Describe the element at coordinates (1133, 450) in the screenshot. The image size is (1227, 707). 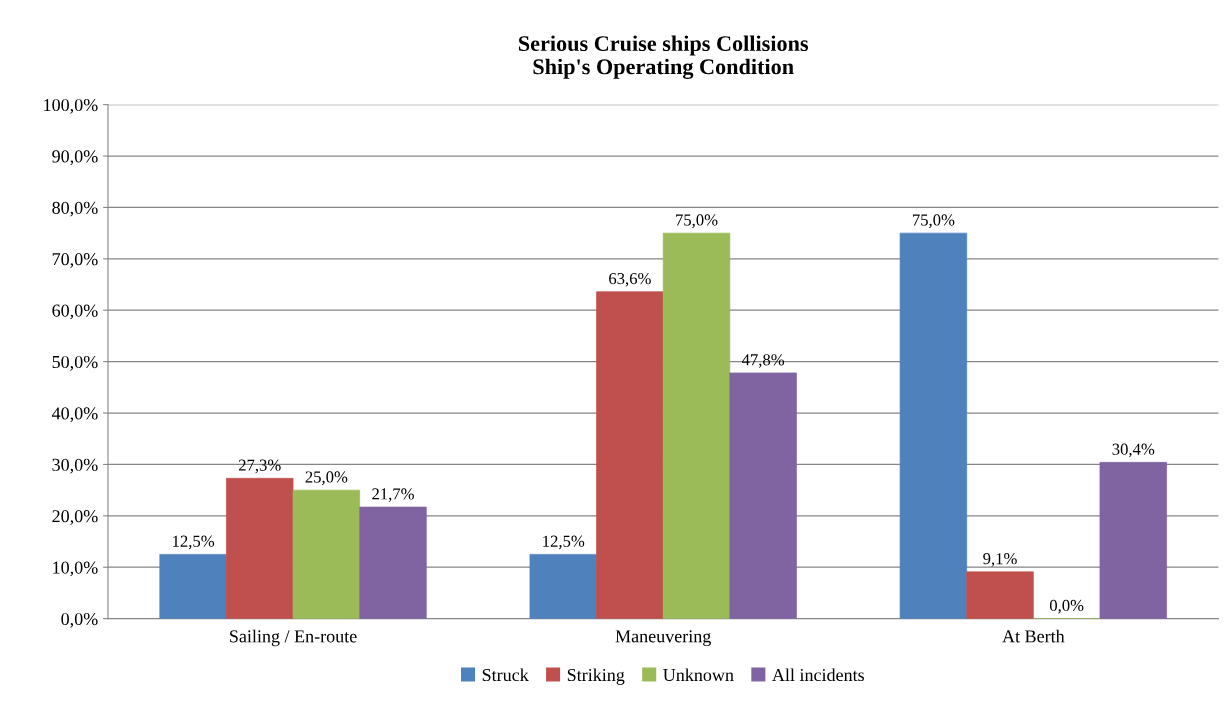
I see `data-label: 30,4%` at that location.